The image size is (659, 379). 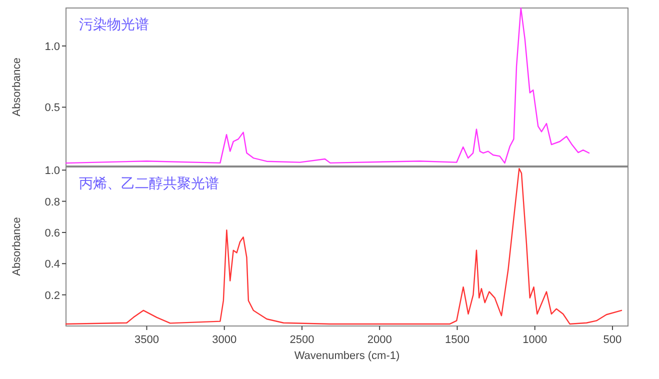 What do you see at coordinates (146, 340) in the screenshot?
I see `x-tick-label: 3500` at bounding box center [146, 340].